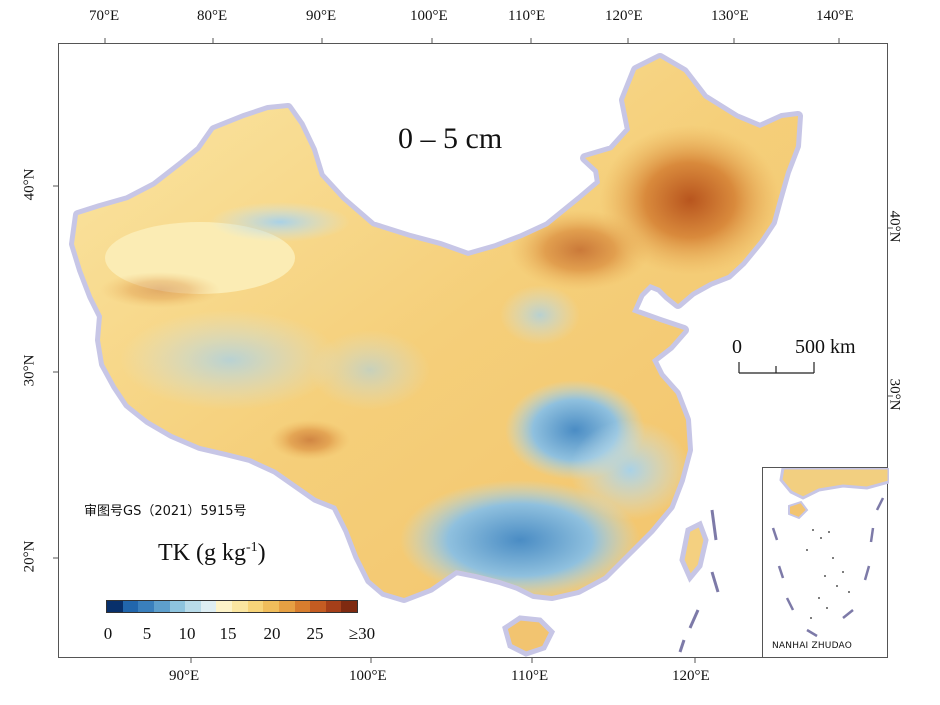  I want to click on legend-tick-label: 15, so click(228, 633).